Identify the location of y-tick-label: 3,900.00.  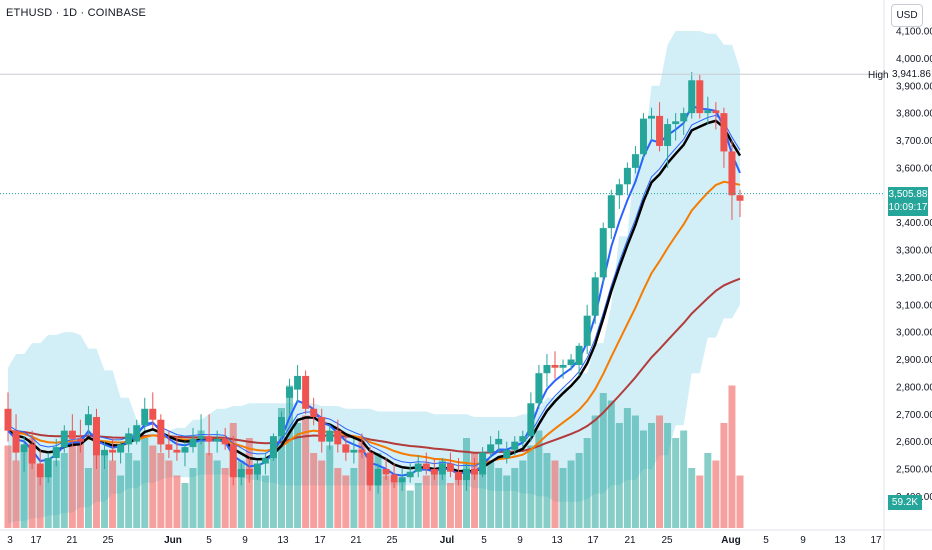
(914, 86).